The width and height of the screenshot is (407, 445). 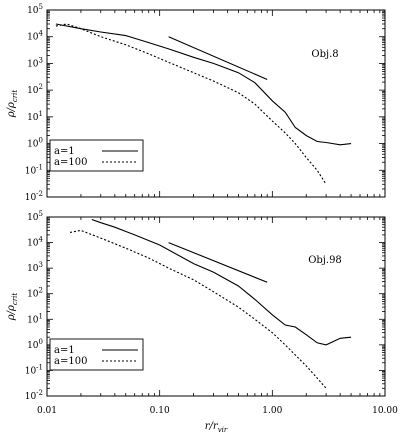 I want to click on x-tick-label: 10.00, so click(x=385, y=411).